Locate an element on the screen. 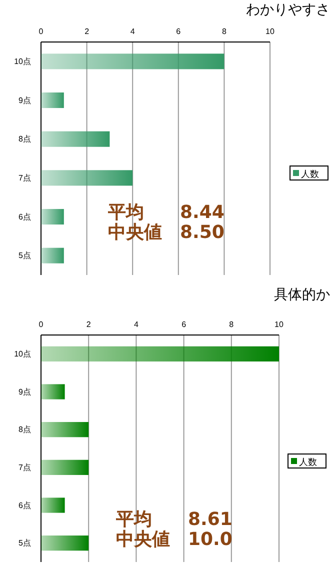 This screenshot has width=333, height=564. chart-title: 具体的か is located at coordinates (302, 295).